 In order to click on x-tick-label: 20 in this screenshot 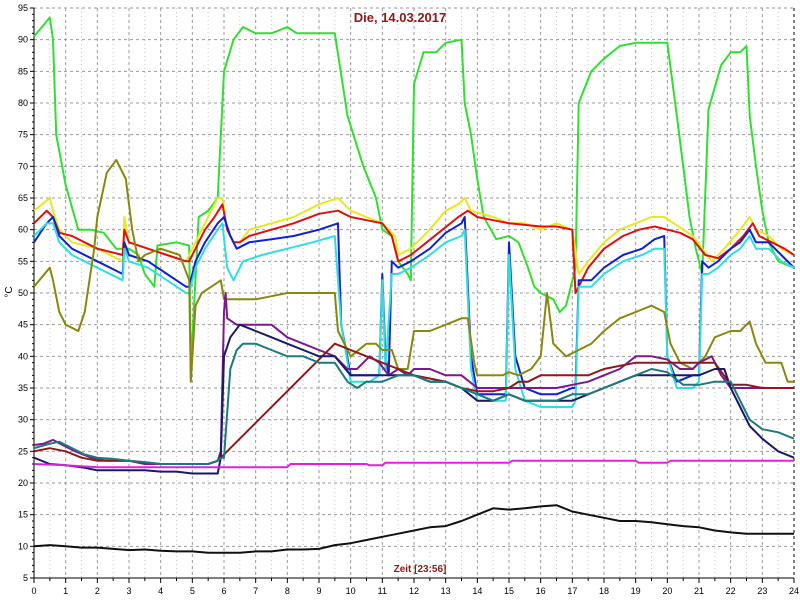, I will do `click(667, 591)`.